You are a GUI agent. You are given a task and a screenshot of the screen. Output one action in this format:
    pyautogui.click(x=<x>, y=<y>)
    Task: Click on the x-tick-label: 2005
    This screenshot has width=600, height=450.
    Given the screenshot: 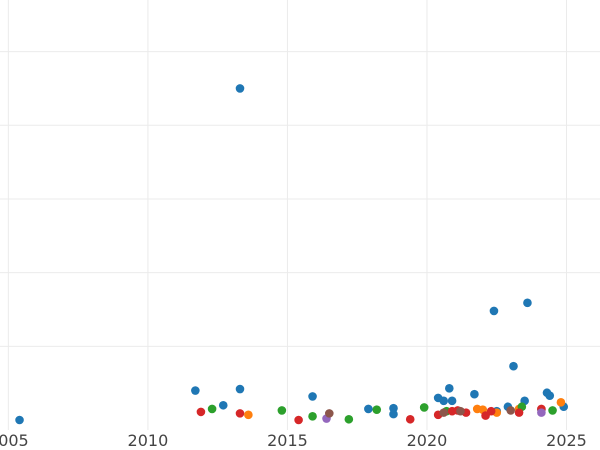 What is the action you would take?
    pyautogui.click(x=14, y=440)
    